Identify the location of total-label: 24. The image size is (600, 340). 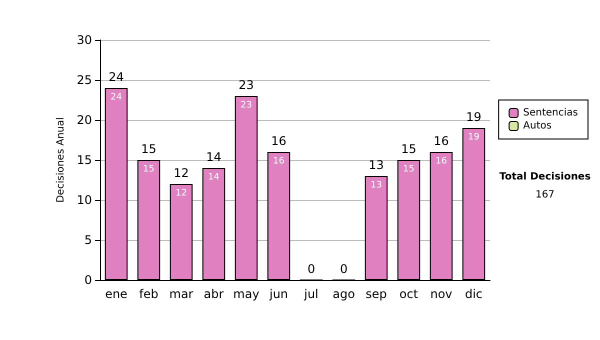
(116, 77).